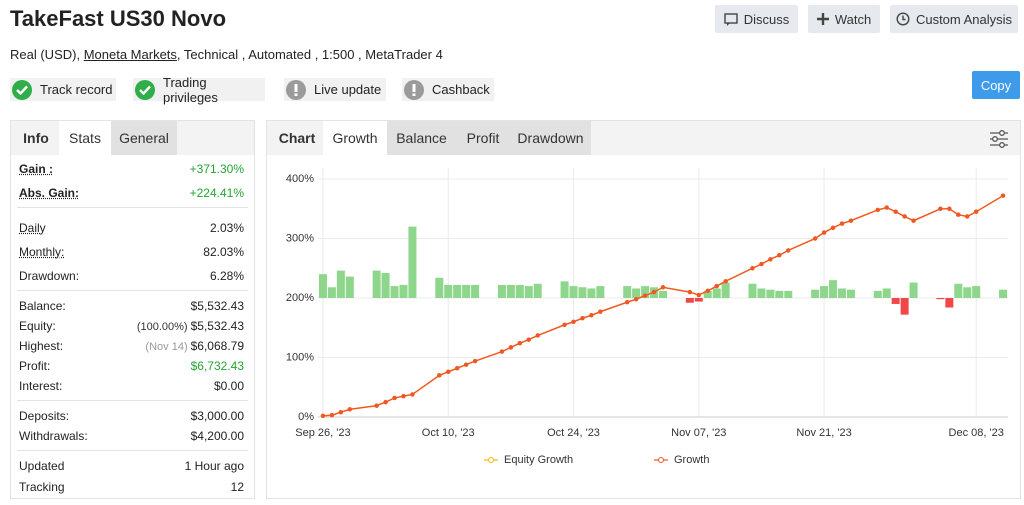  I want to click on button-label: Custom Analysis, so click(964, 19).